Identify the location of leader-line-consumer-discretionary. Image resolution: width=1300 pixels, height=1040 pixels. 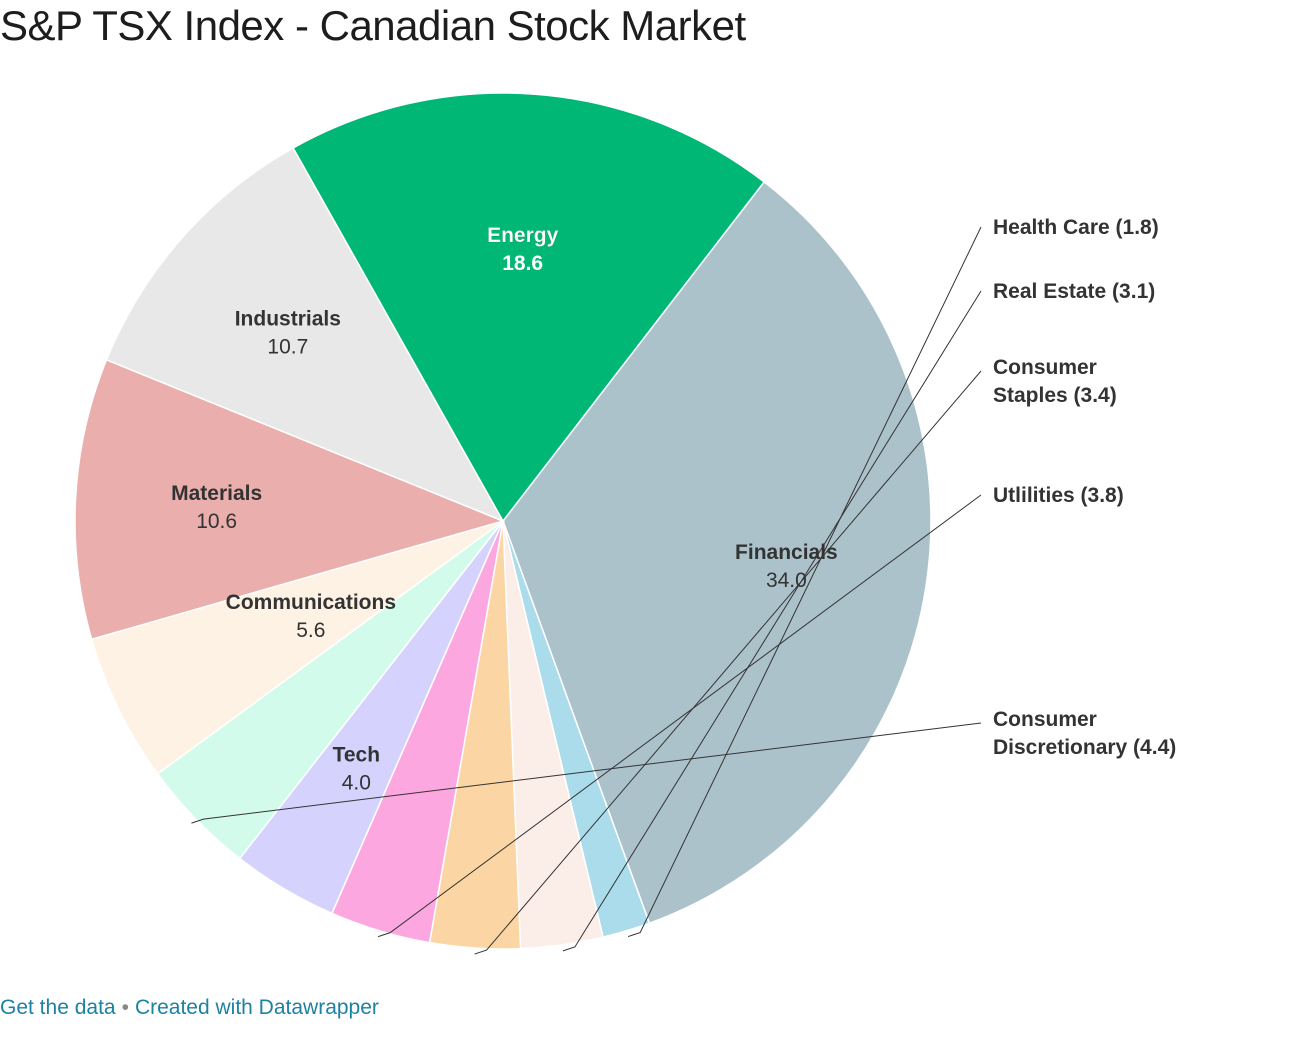
(586, 773).